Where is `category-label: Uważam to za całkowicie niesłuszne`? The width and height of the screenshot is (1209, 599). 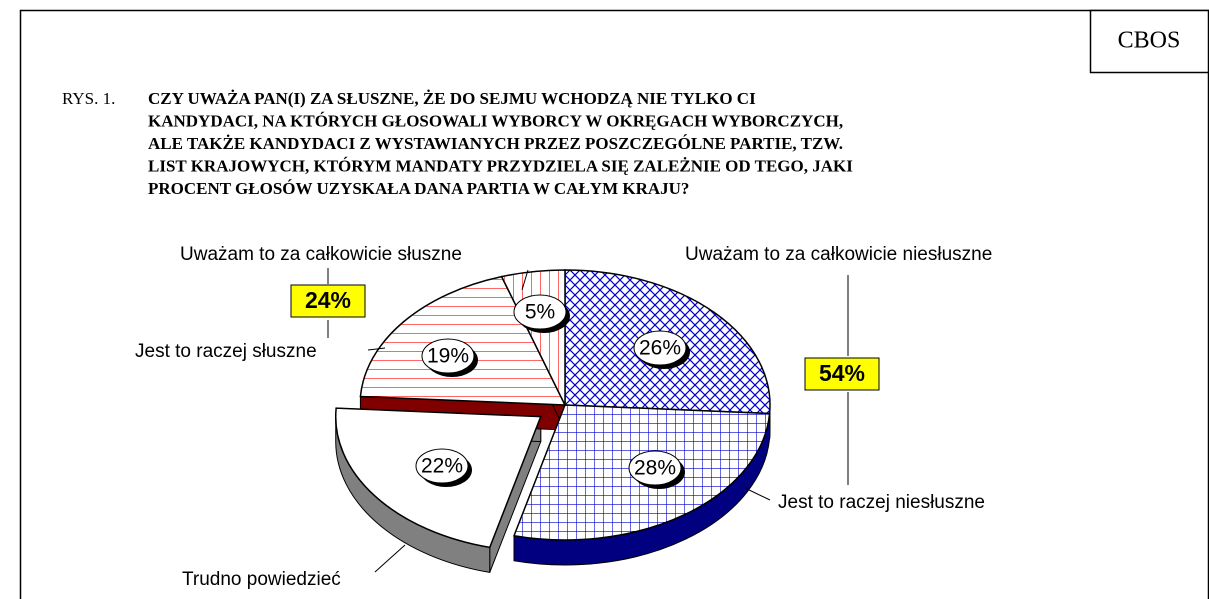 category-label: Uważam to za całkowicie niesłuszne is located at coordinates (838, 254).